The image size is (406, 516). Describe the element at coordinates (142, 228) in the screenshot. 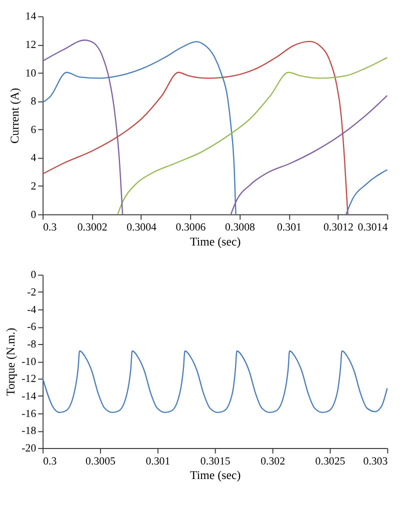

I see `x-tick-label: 0.3004` at that location.